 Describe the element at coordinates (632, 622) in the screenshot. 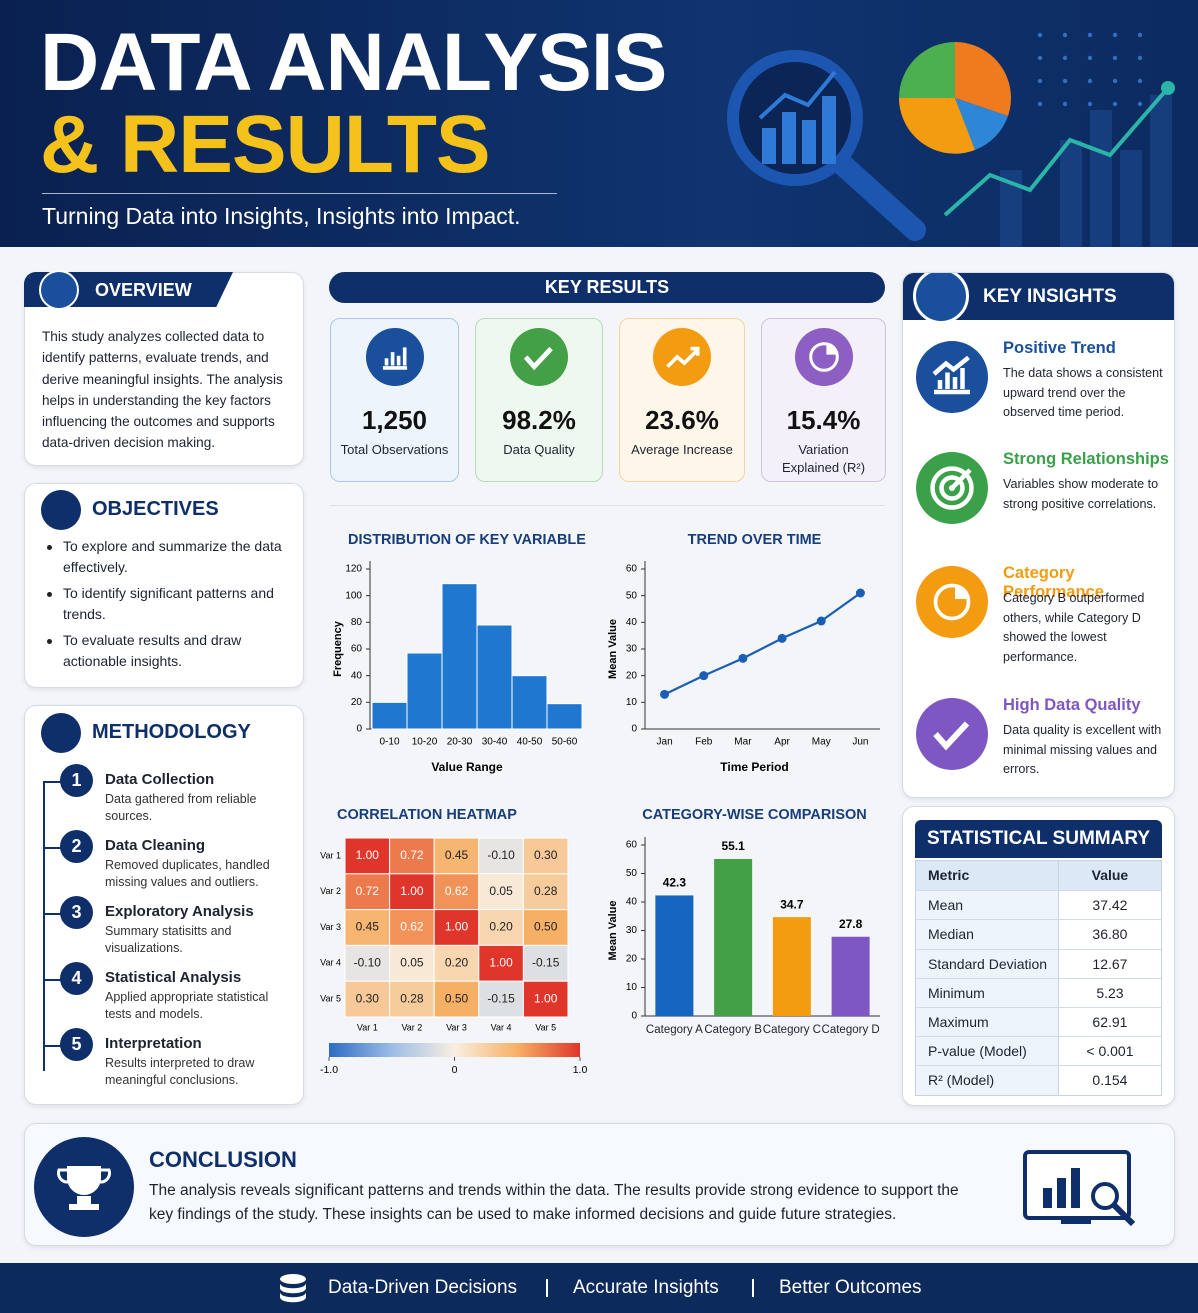

I see `y-tick-label: 40` at that location.